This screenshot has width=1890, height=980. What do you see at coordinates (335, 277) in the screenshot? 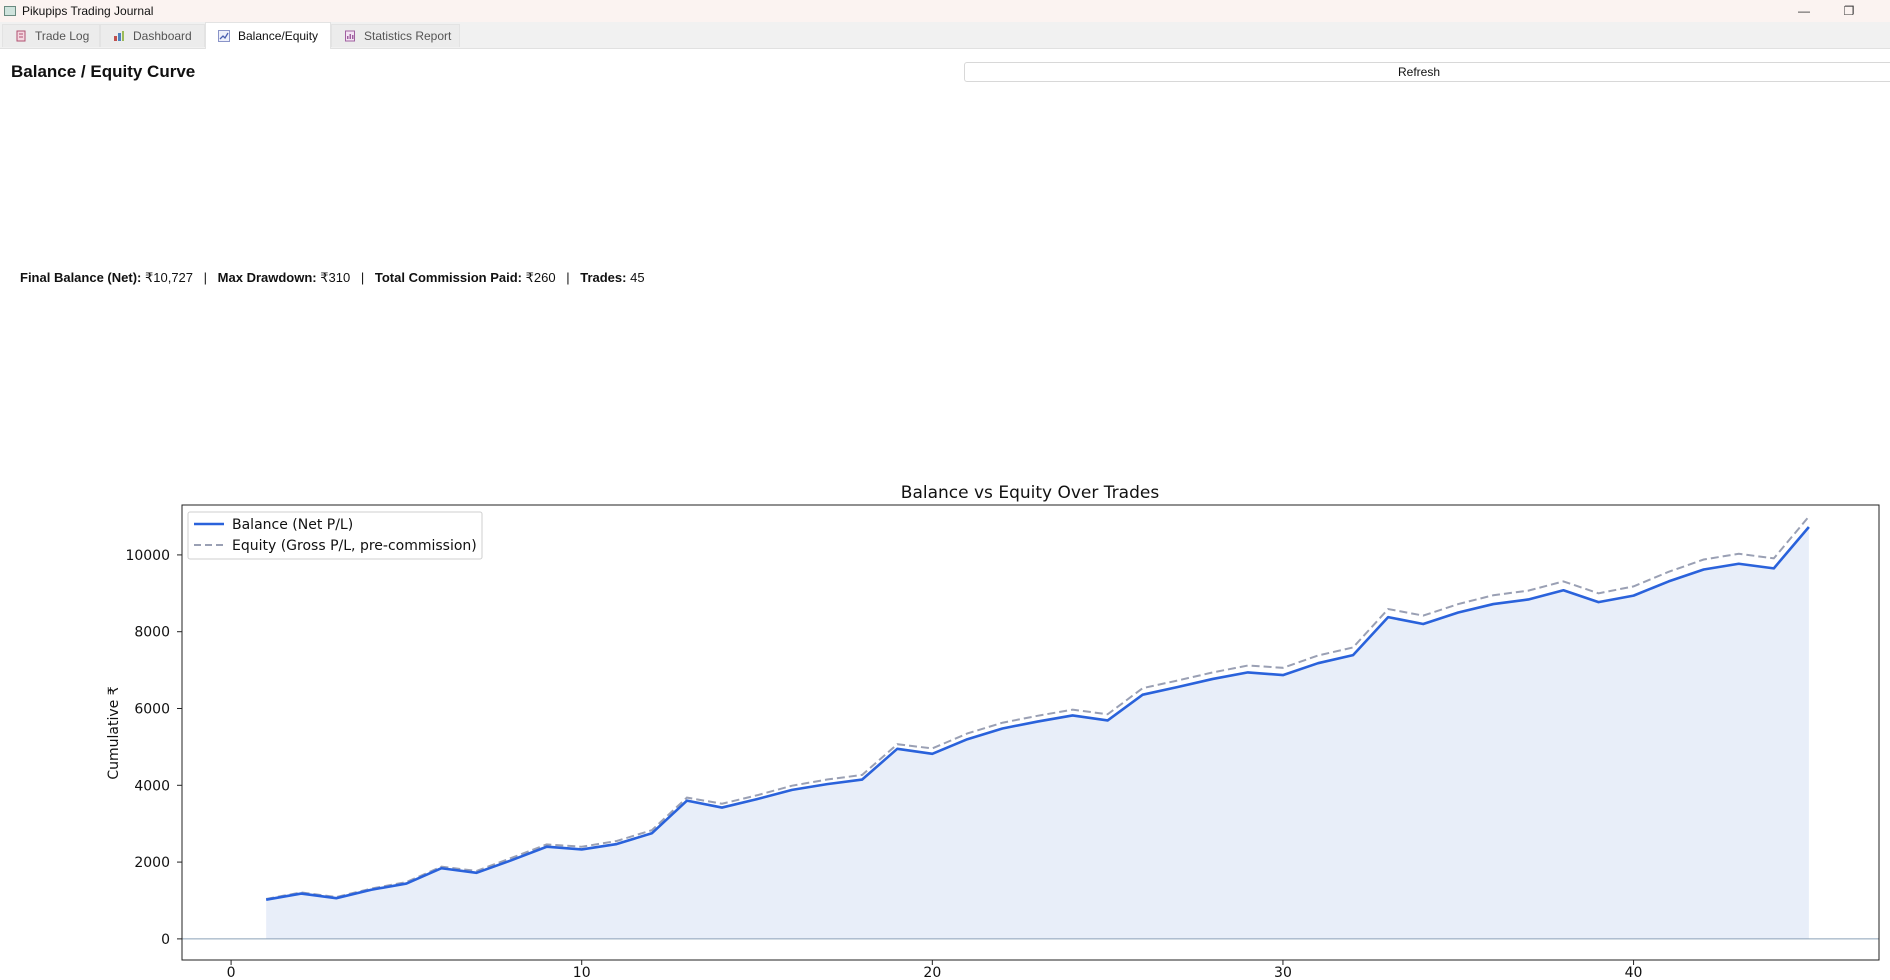
I see `max-drawdown-value: ₹310` at bounding box center [335, 277].